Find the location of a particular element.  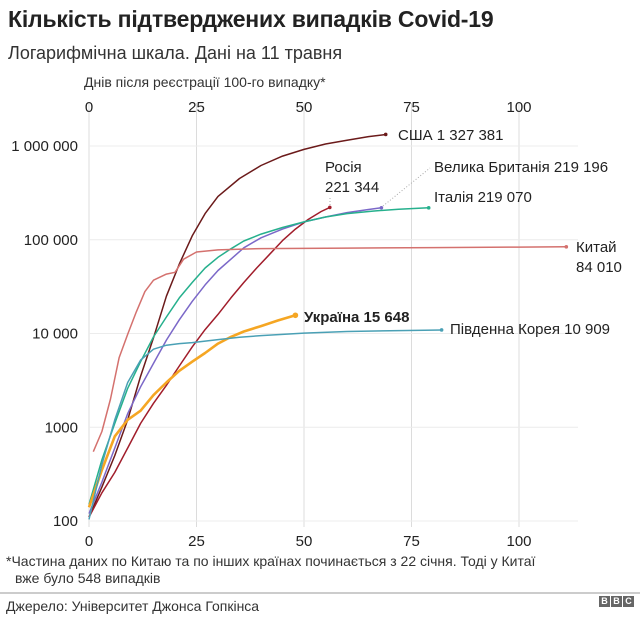

series-label: Китай is located at coordinates (596, 247).